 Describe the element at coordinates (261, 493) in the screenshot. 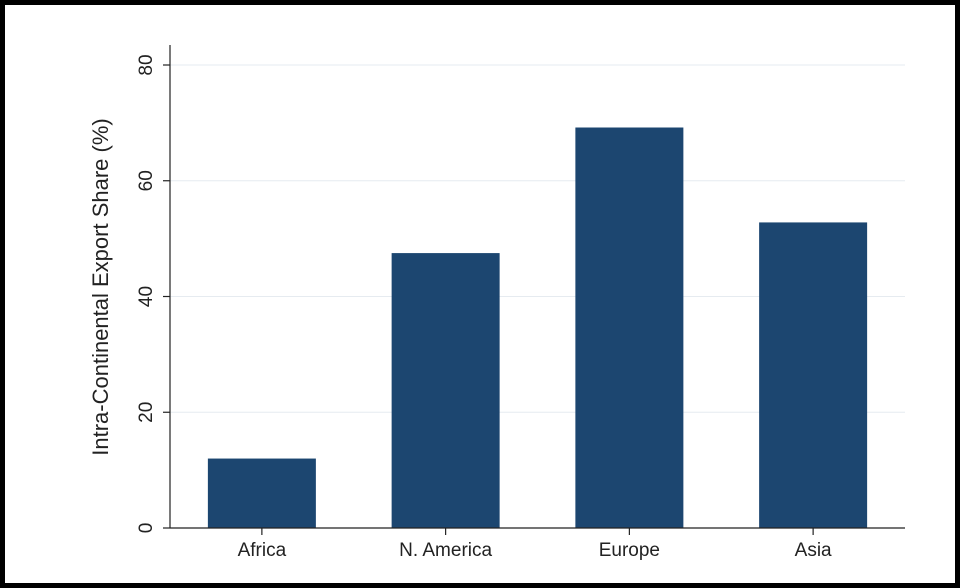

I see `bar-africa` at that location.